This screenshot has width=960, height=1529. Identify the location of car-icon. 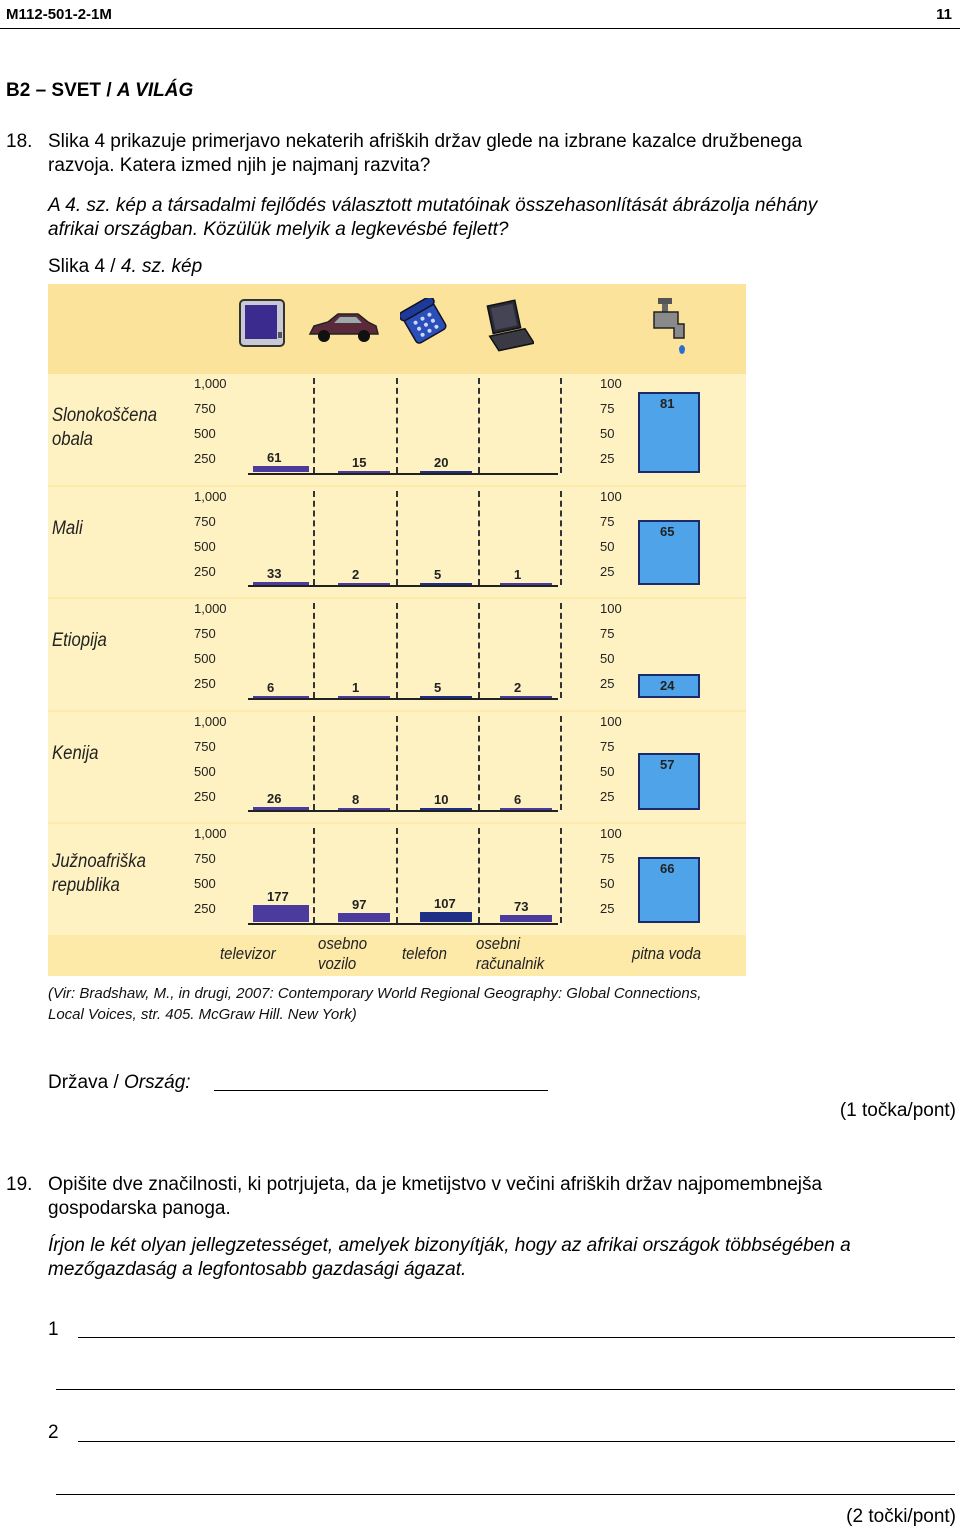
(343, 327).